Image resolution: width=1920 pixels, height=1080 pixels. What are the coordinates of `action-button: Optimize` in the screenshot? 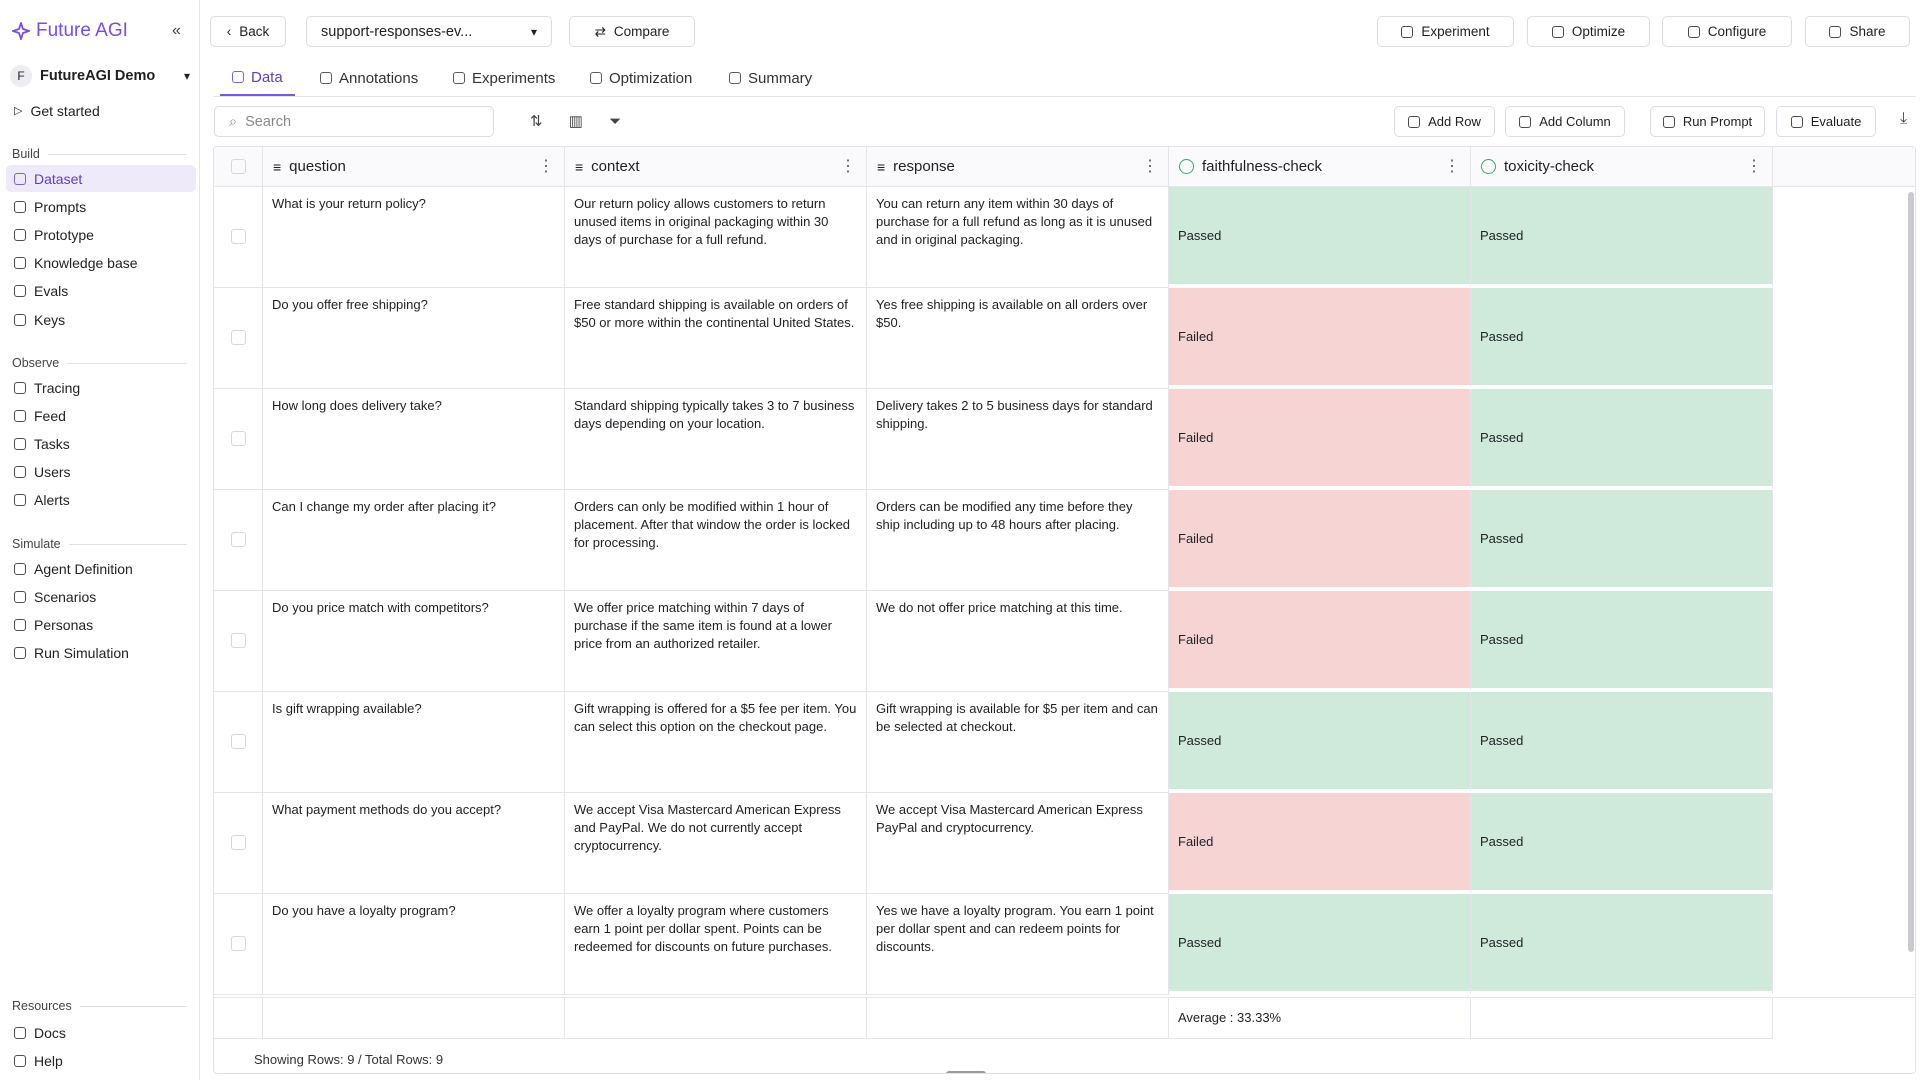 It's located at (1588, 31).